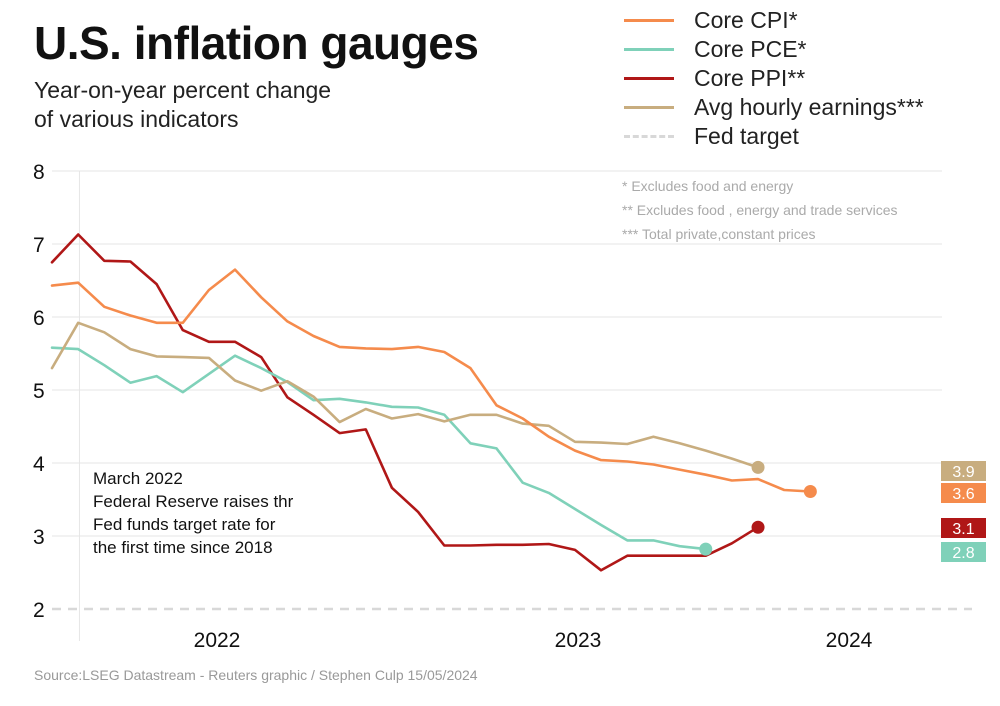 Image resolution: width=1000 pixels, height=706 pixels. Describe the element at coordinates (533, 640) in the screenshot. I see `x-axis-ticks: 2022 2023 2024` at that location.